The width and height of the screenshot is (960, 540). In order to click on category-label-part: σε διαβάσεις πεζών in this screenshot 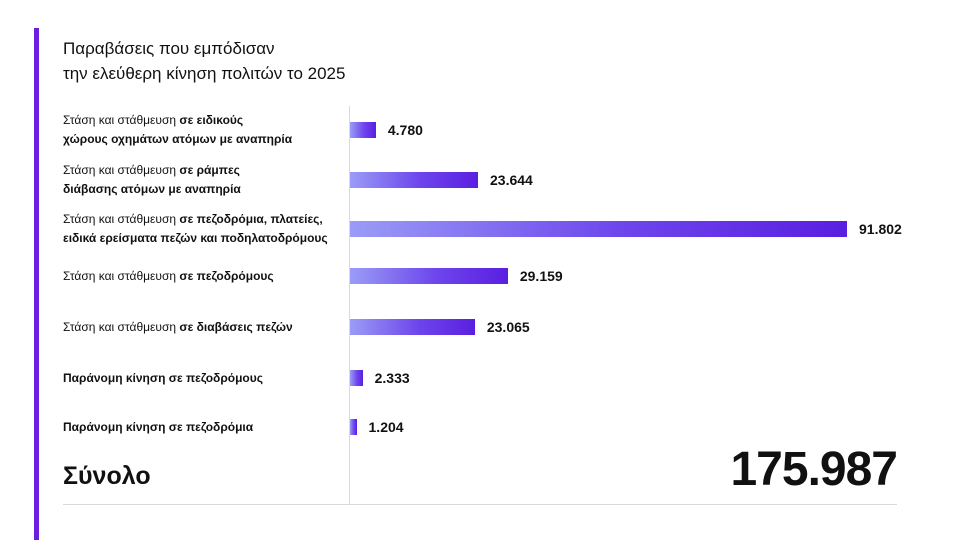, I will do `click(236, 326)`.